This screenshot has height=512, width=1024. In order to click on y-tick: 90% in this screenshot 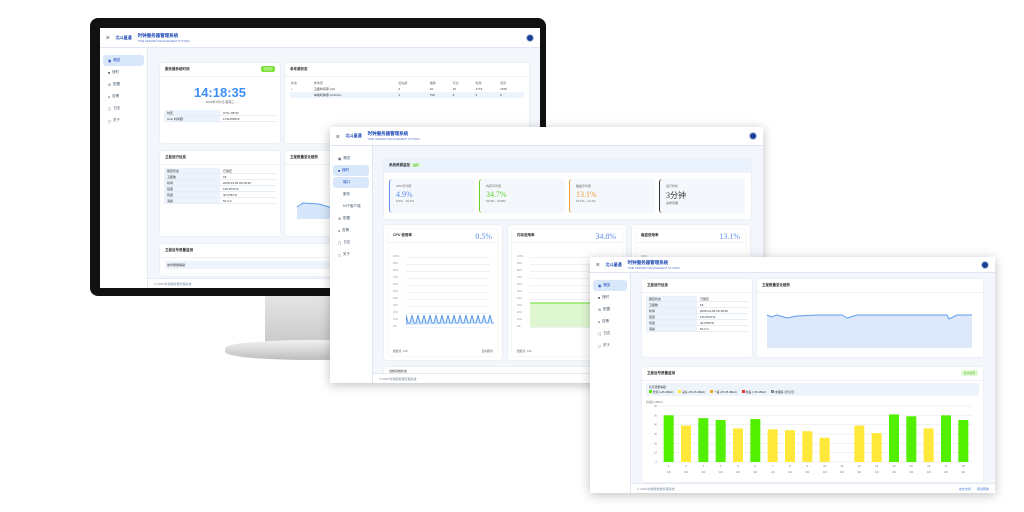, I will do `click(396, 263)`.